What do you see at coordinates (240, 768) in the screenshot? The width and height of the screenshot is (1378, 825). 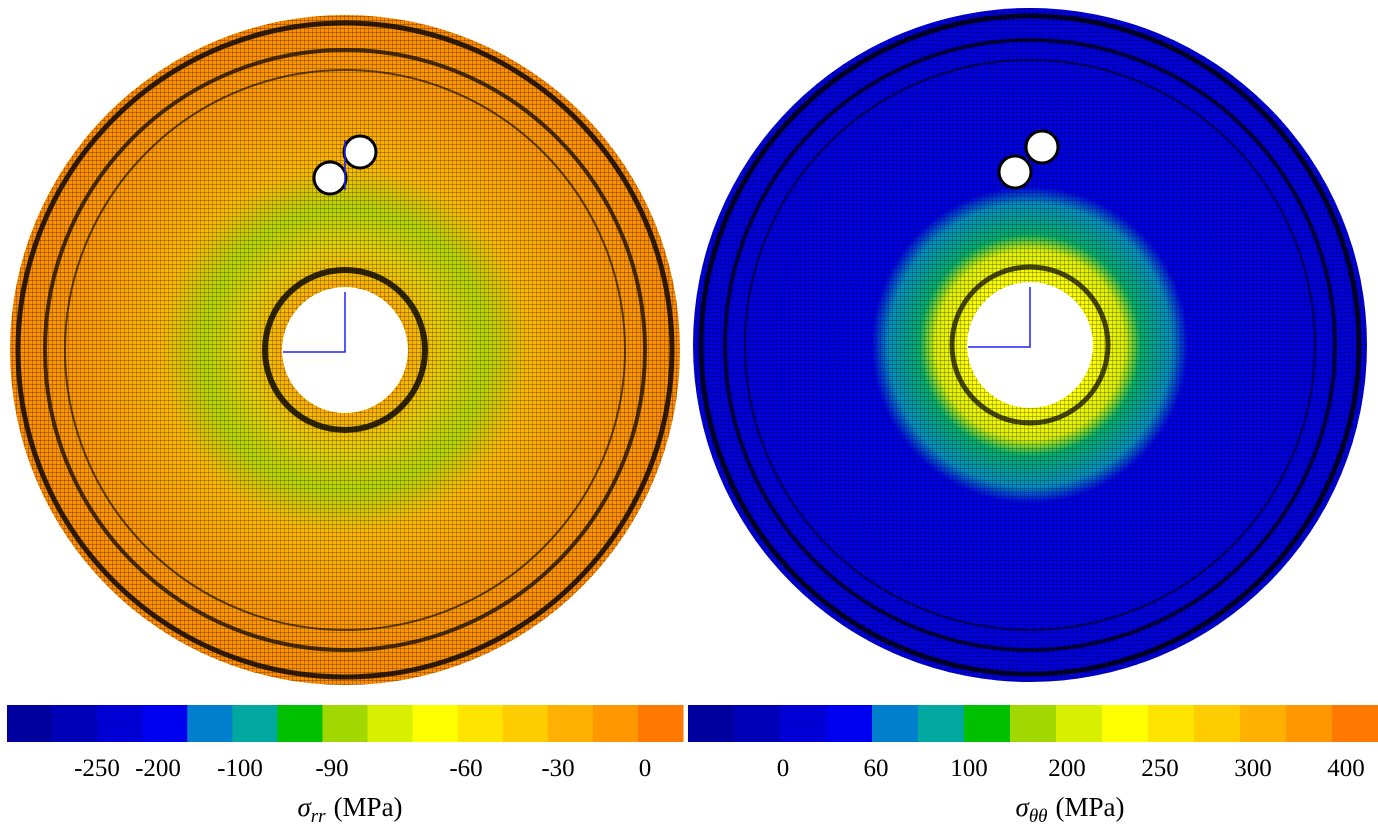 I see `colorbar-tick-label: -100` at bounding box center [240, 768].